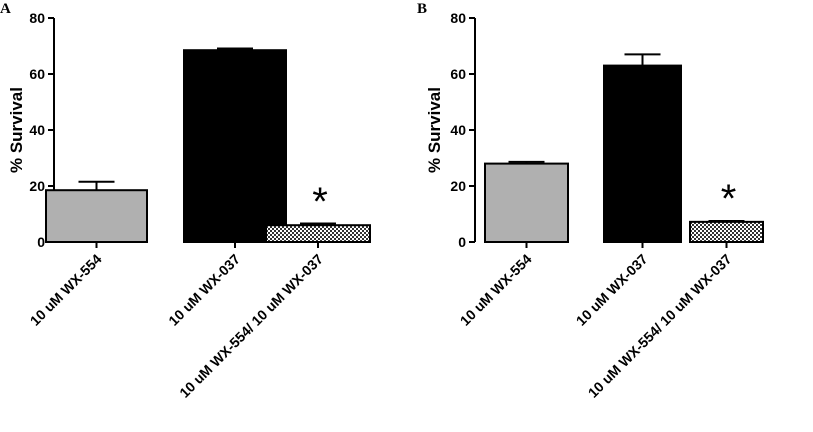 This screenshot has height=432, width=813. Describe the element at coordinates (422, 9) in the screenshot. I see `panel-letter: B` at that location.